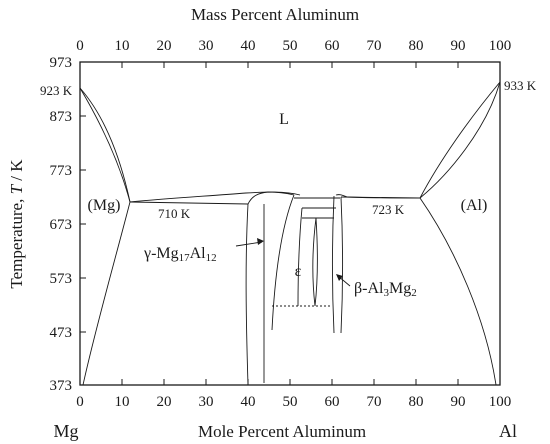  What do you see at coordinates (180, 254) in the screenshot?
I see `gamma-phase-label: γ-Mg17Al12` at bounding box center [180, 254].